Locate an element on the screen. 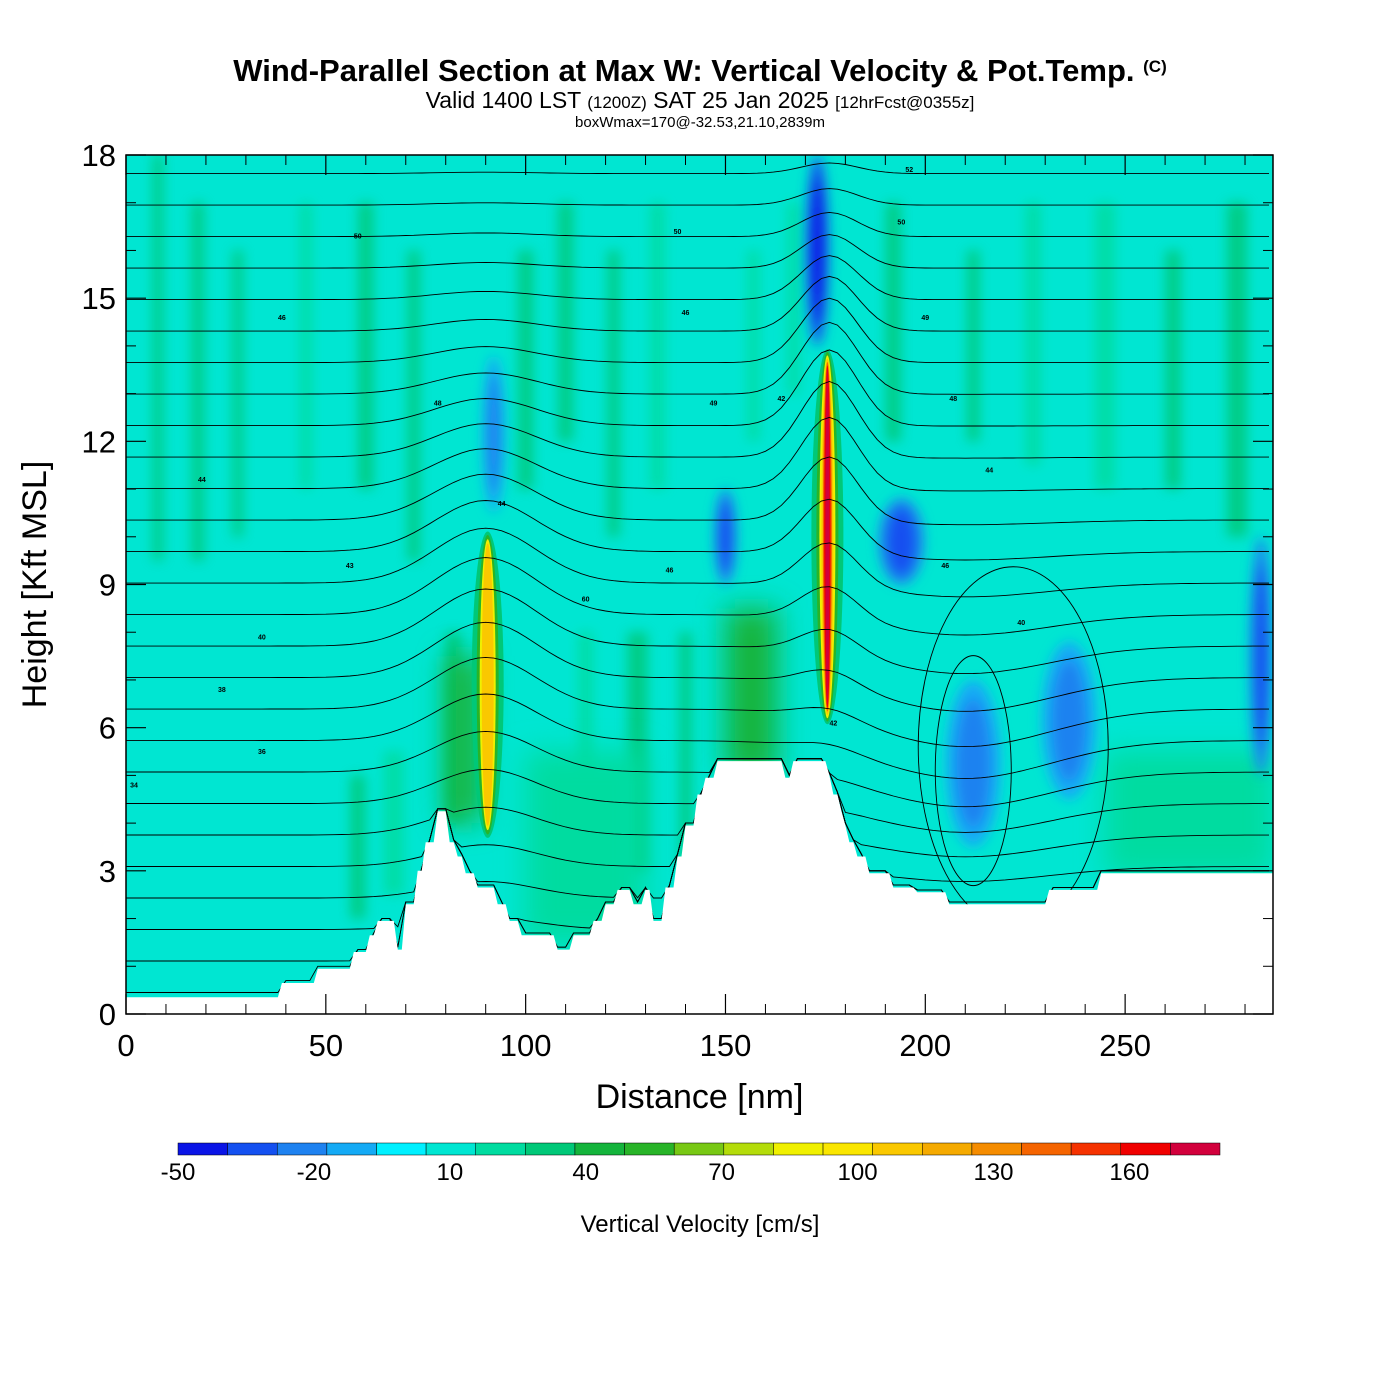 The height and width of the screenshot is (1400, 1400). theta-contour-label: 48 is located at coordinates (953, 399).